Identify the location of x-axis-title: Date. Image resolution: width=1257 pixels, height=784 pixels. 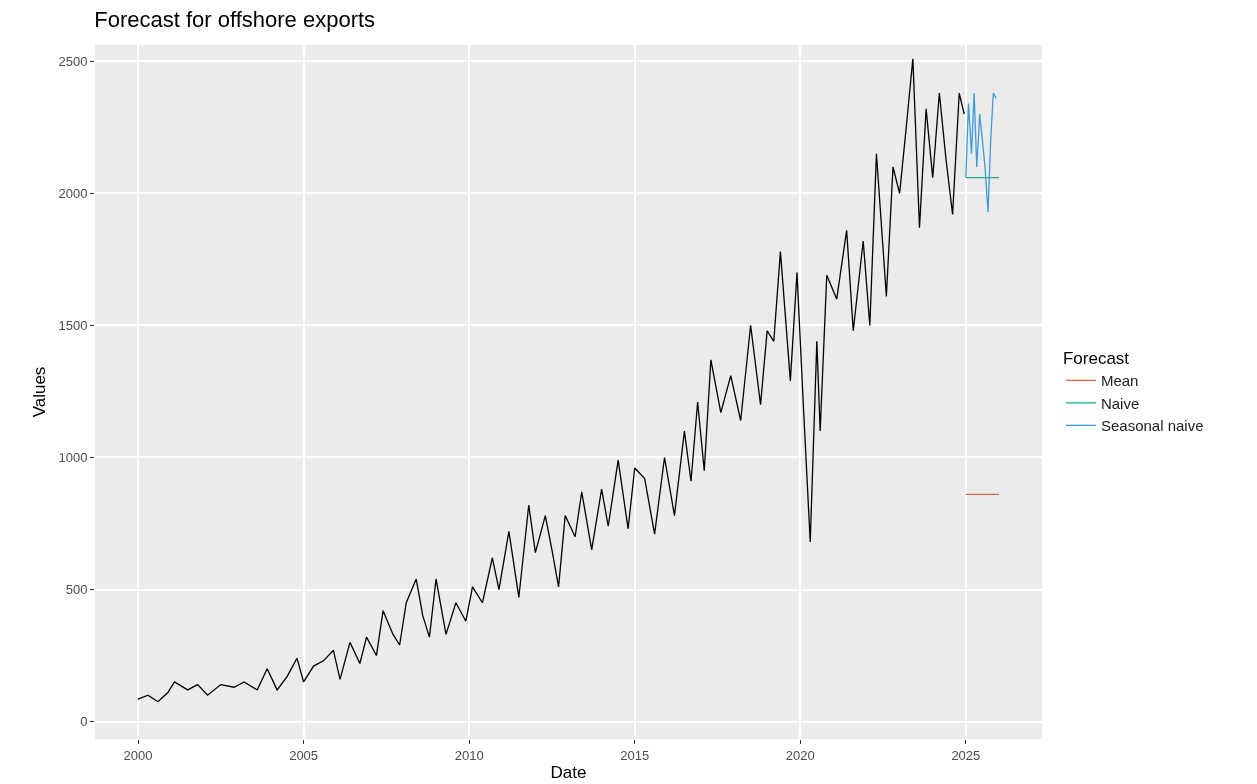
(568, 772).